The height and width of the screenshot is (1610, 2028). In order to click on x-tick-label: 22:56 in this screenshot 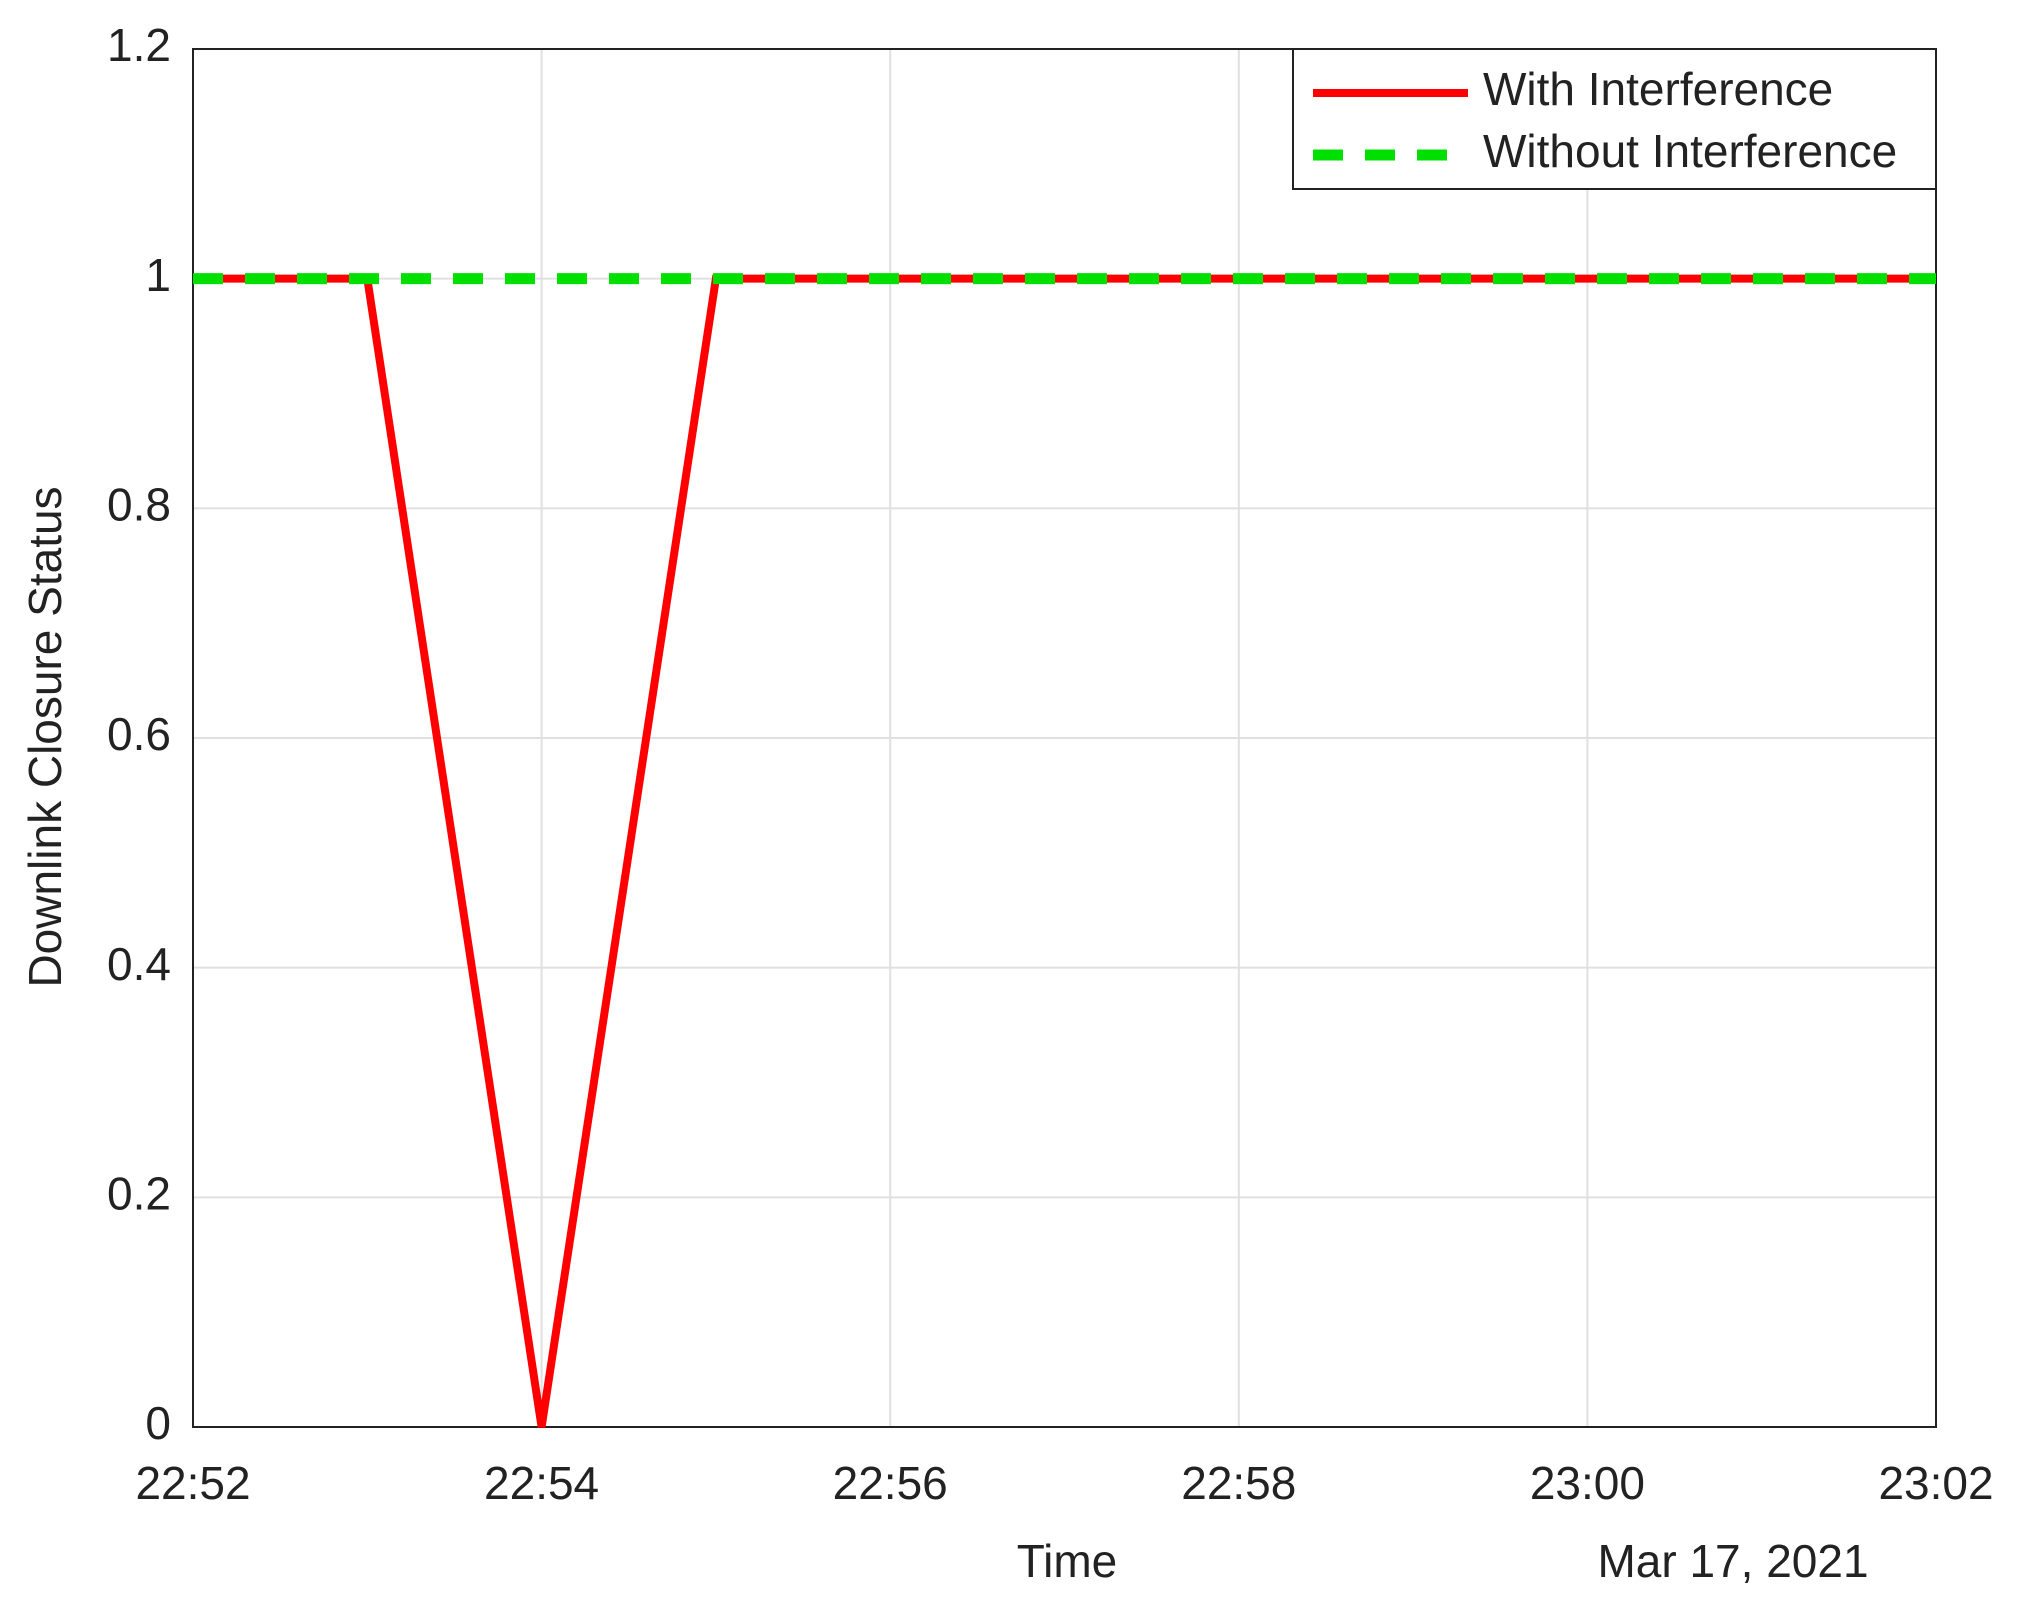, I will do `click(890, 1483)`.